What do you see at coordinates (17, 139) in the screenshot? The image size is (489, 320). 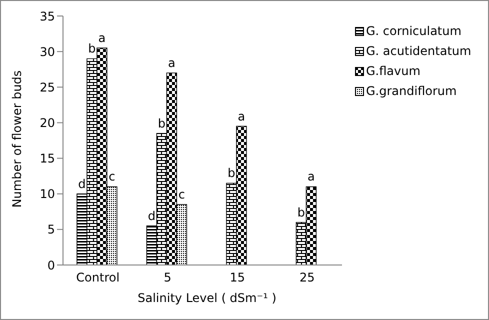 I see `y-axis-title: Number of flower buds` at bounding box center [17, 139].